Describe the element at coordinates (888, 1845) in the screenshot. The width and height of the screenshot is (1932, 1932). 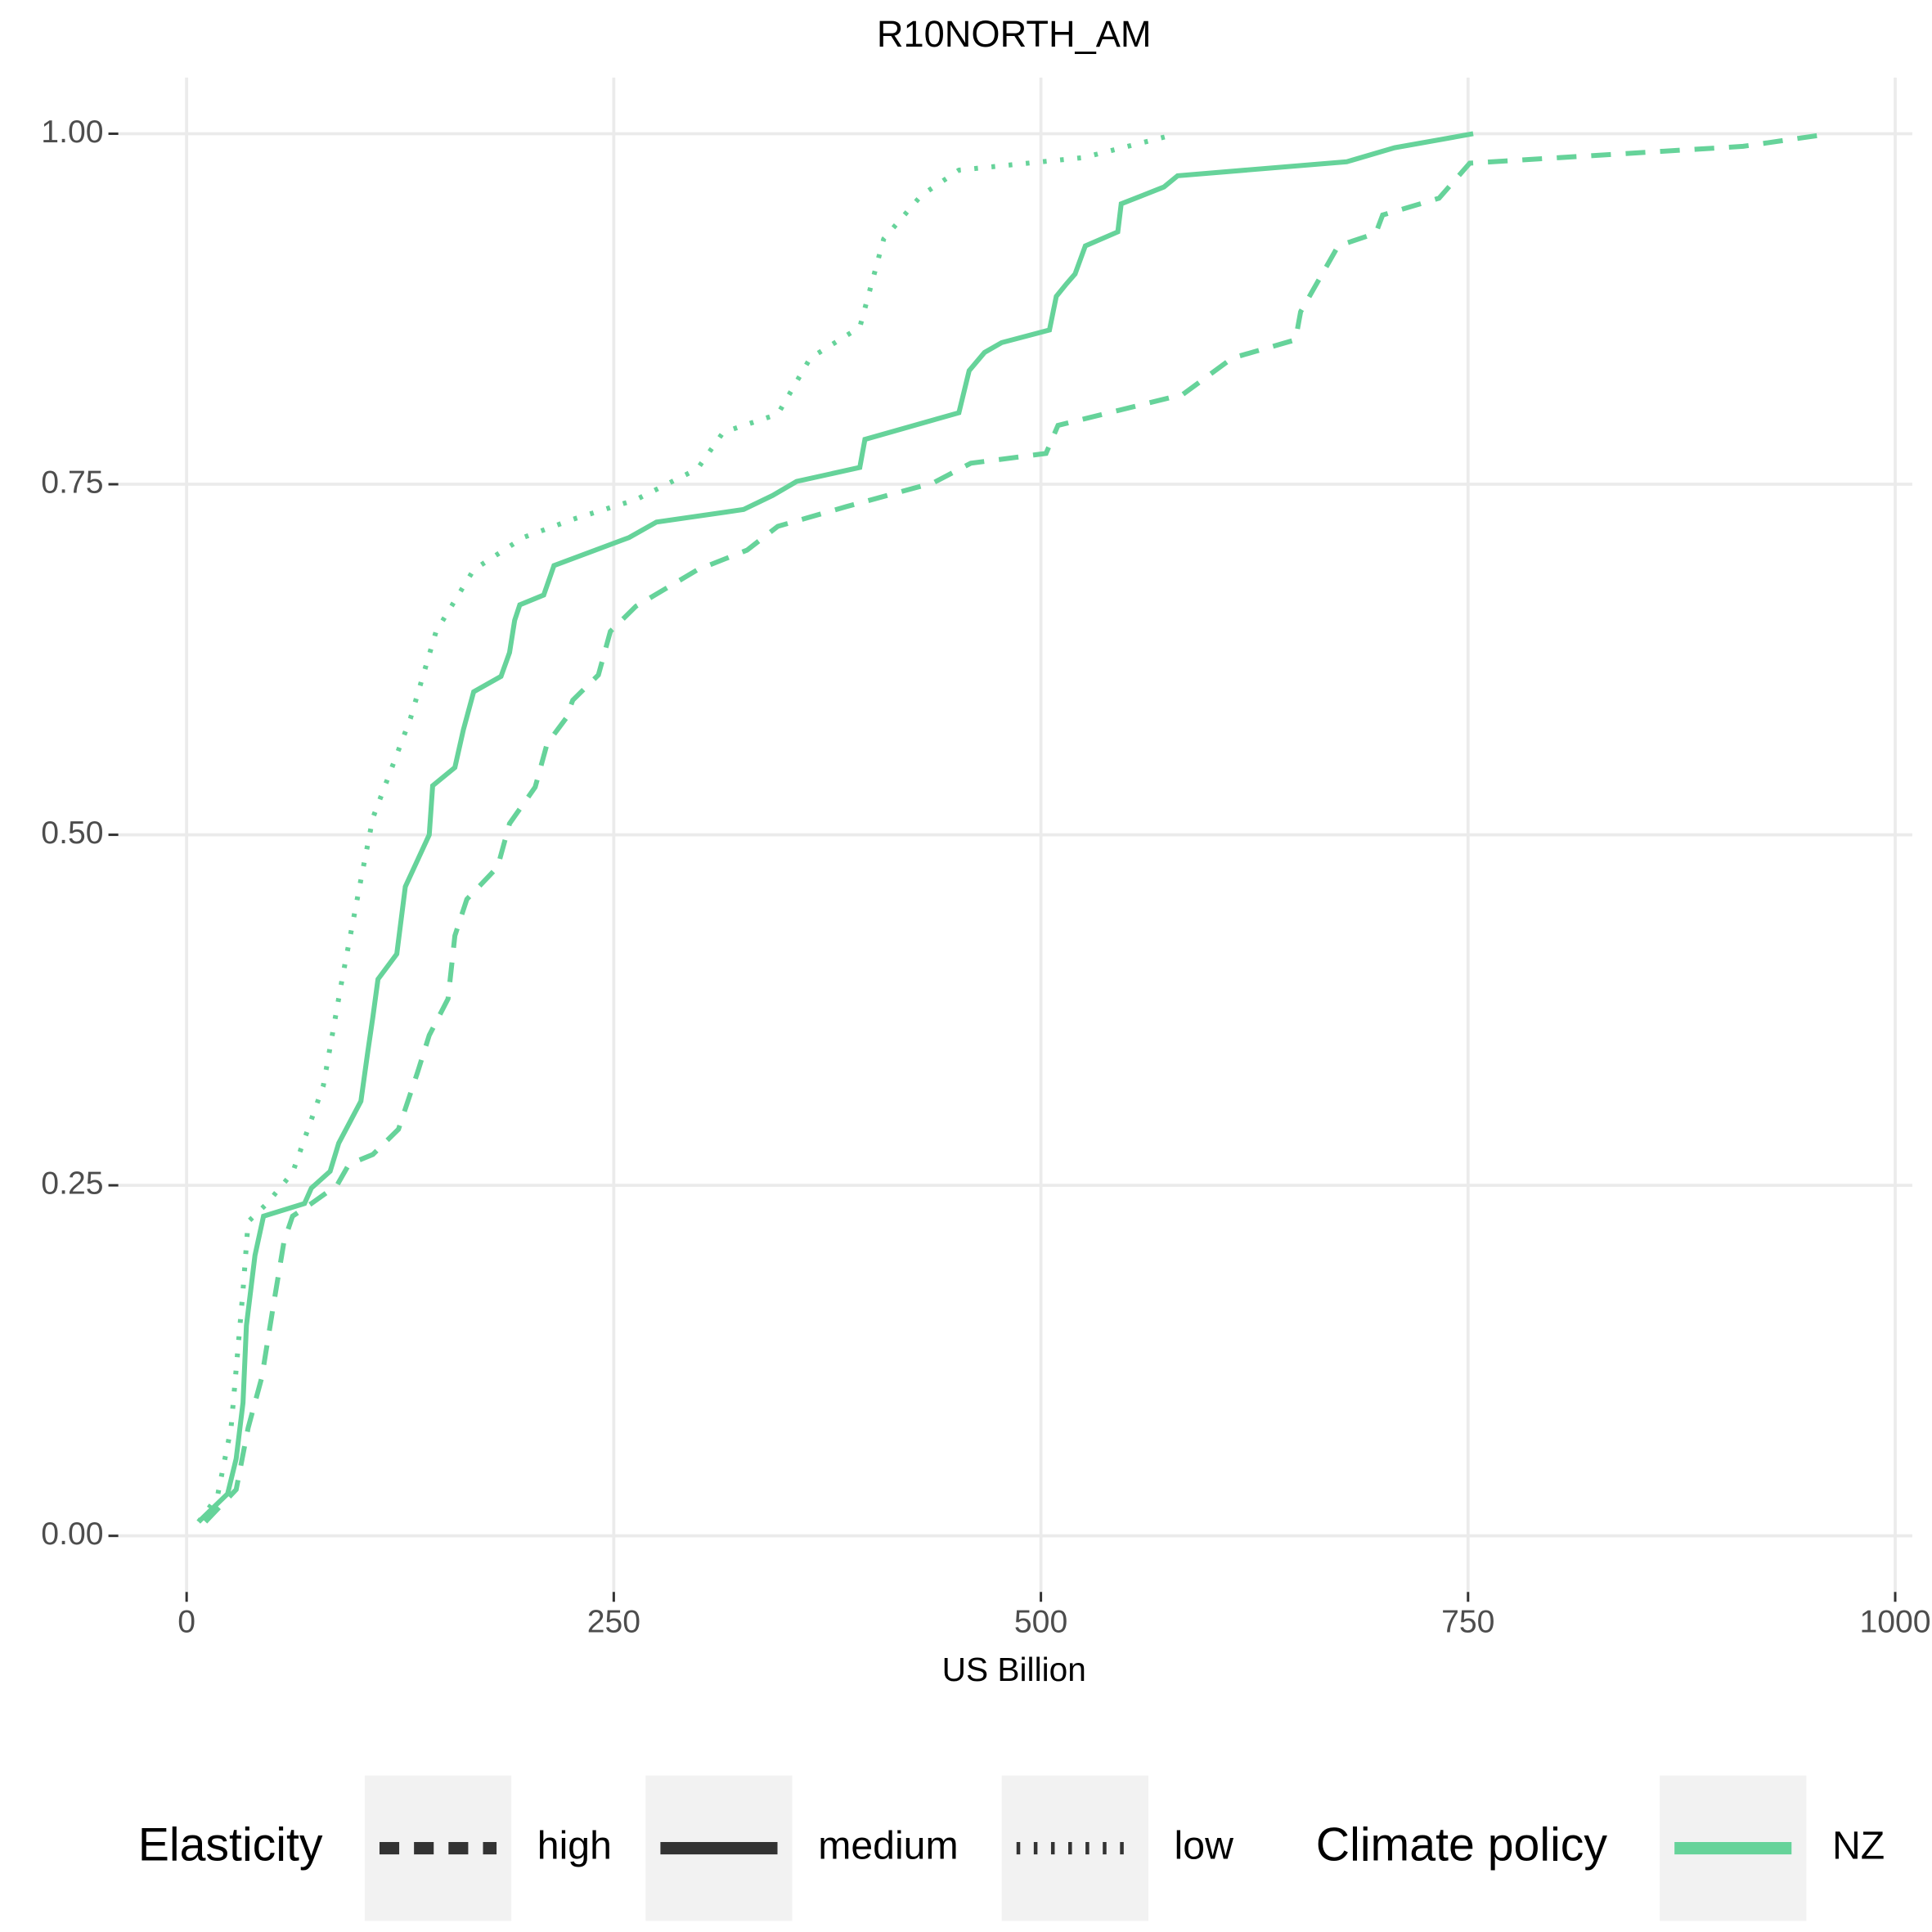
I see `legend-label: medium` at that location.